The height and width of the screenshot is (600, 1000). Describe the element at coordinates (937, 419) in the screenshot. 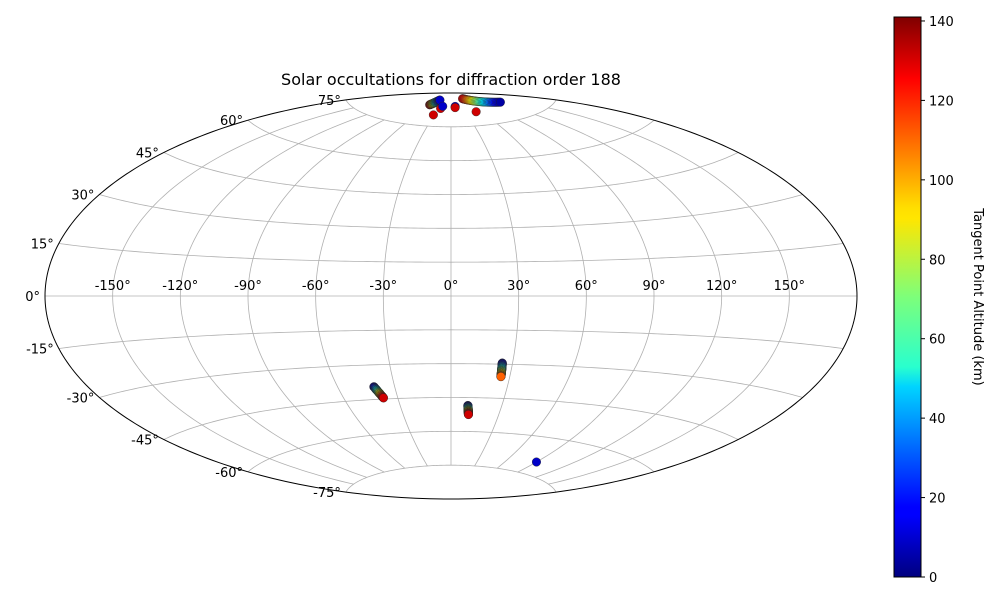

I see `colorbar-tick-label: 40` at that location.